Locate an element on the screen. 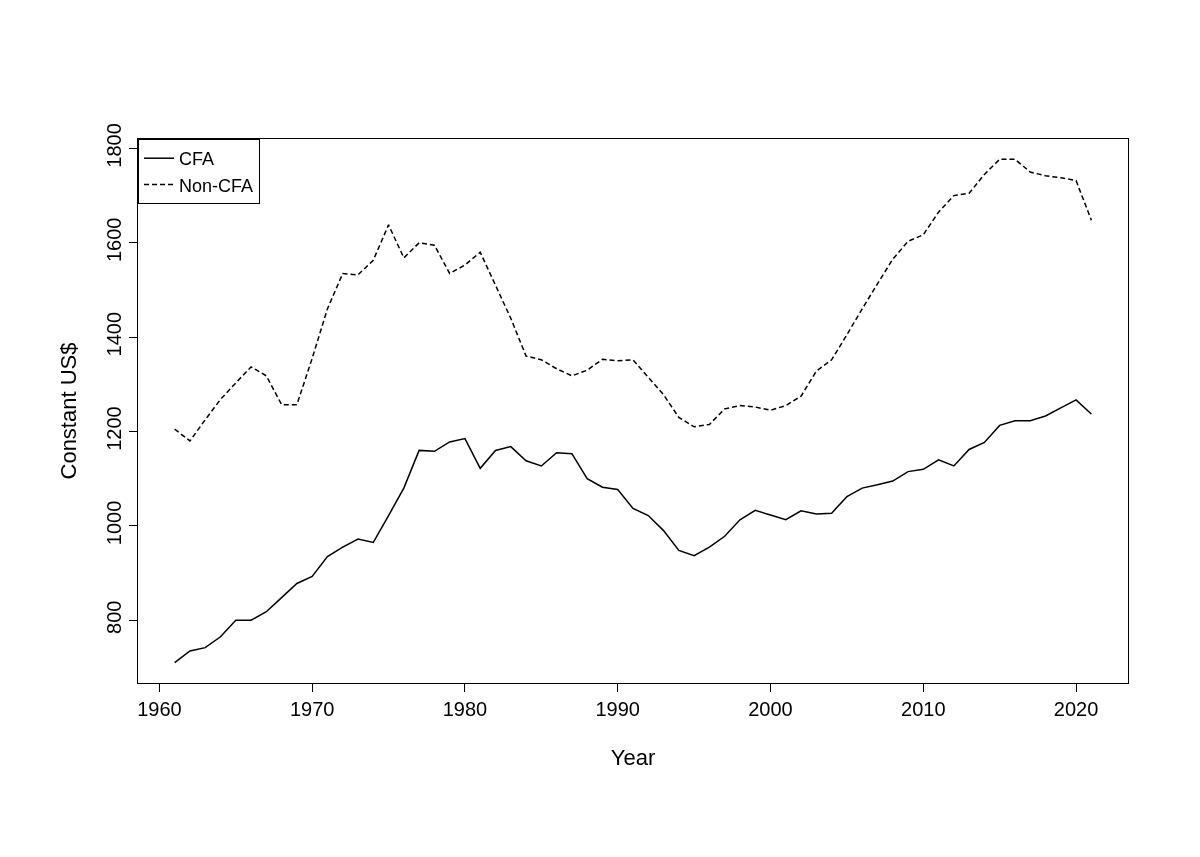 Image resolution: width=1200 pixels, height=857 pixels. y-tick-label: 1000 is located at coordinates (114, 523).